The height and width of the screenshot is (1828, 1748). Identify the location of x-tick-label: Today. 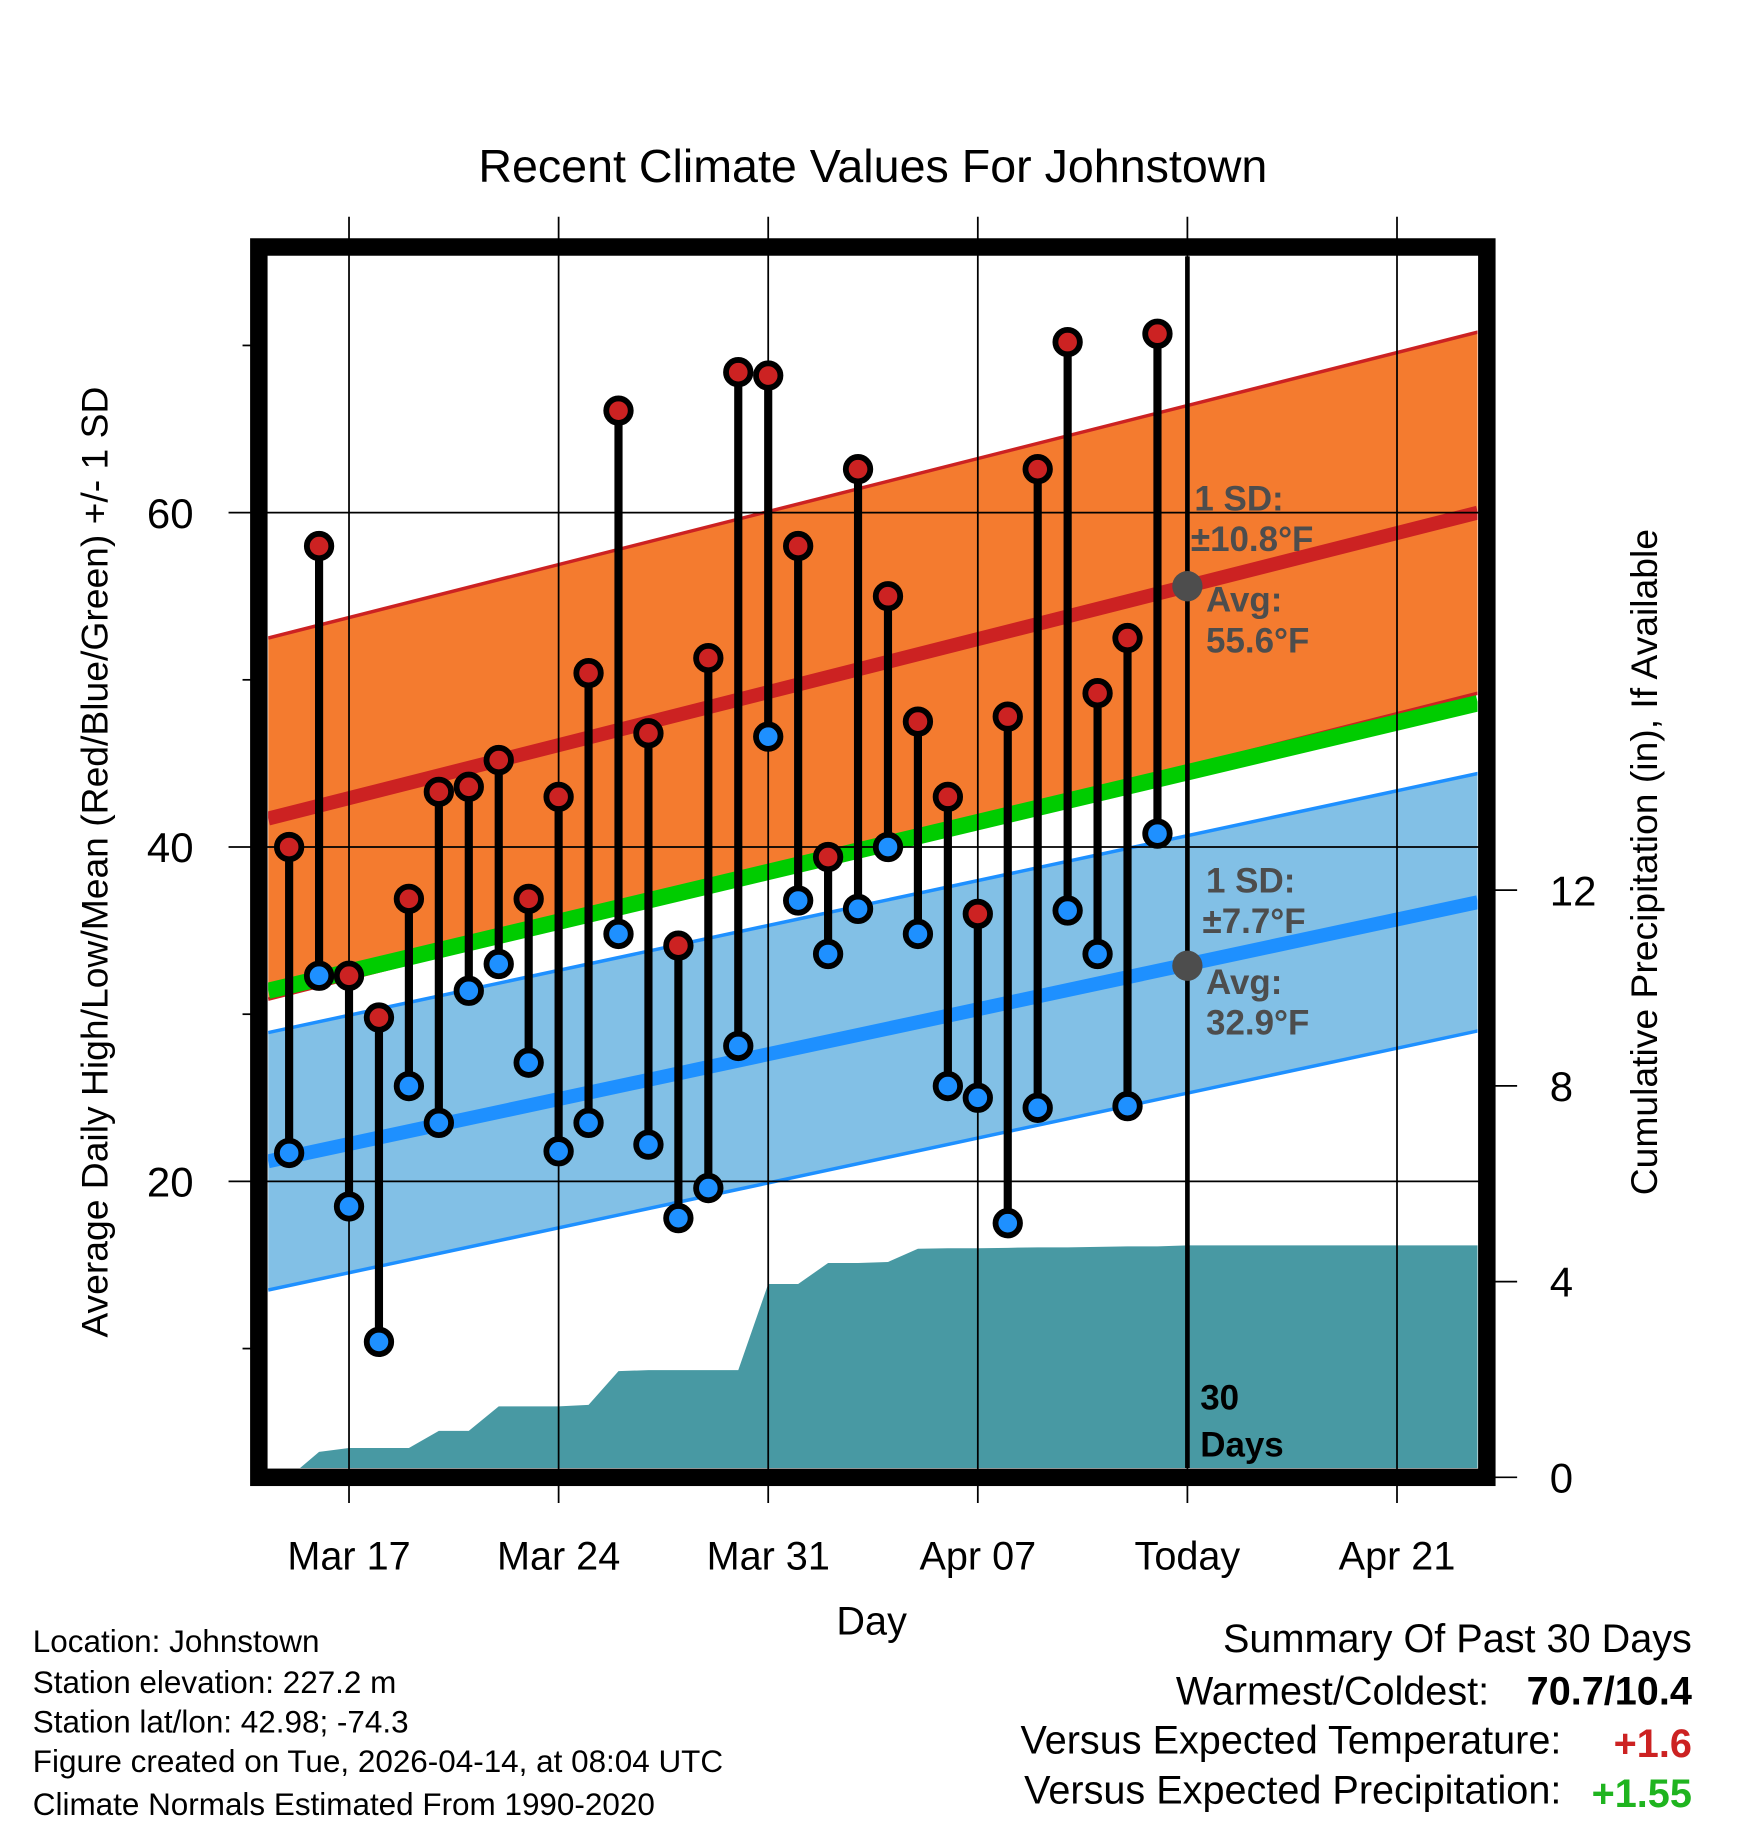
(1188, 1556).